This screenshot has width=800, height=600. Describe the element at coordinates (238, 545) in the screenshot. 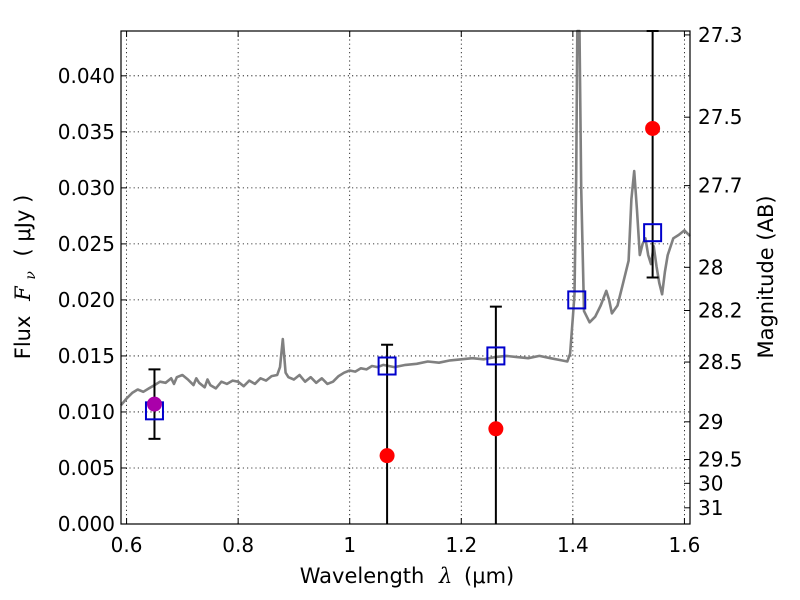

I see `x-tick-label: 0.8` at that location.